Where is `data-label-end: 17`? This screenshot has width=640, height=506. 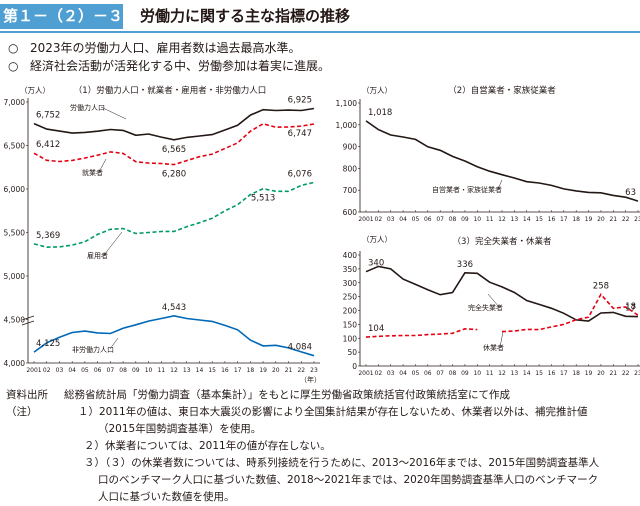
data-label-end: 17 is located at coordinates (630, 309).